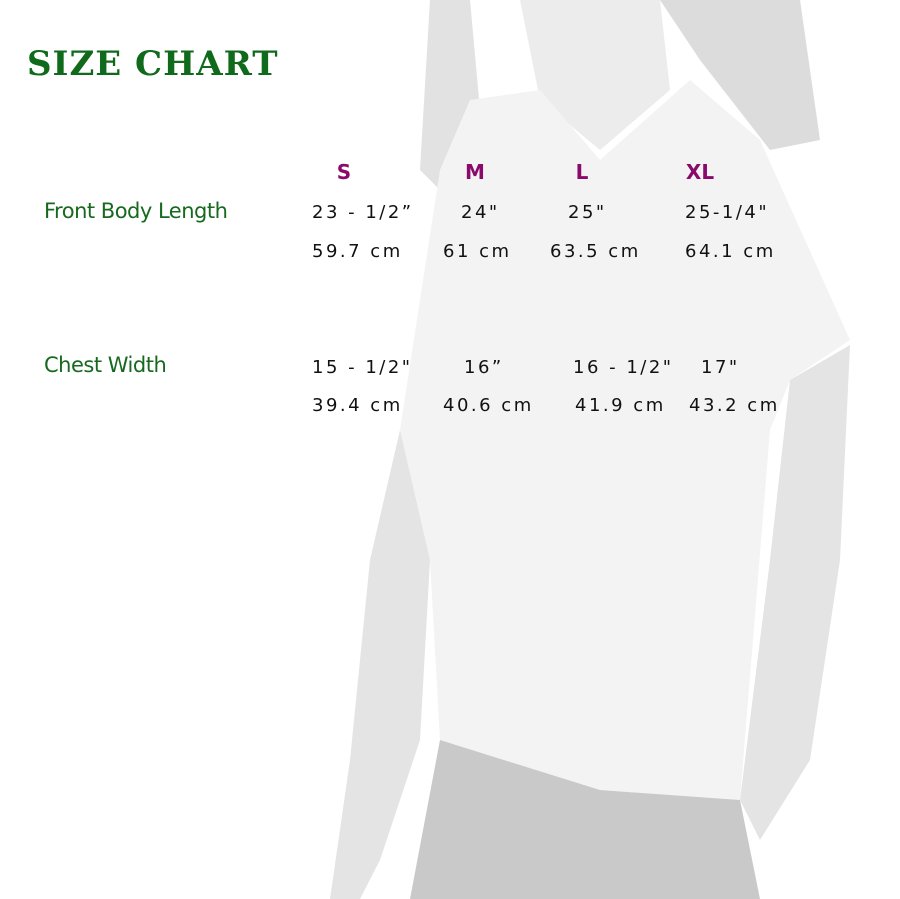 The image size is (900, 899). What do you see at coordinates (488, 405) in the screenshot?
I see `value-cm: 40.6 cm` at bounding box center [488, 405].